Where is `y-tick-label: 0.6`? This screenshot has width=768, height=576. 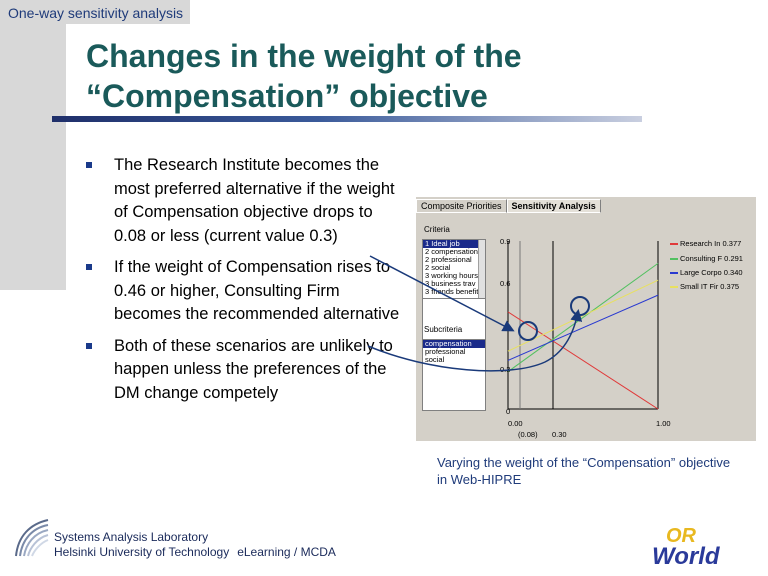 y-tick-label: 0.6 is located at coordinates (505, 283).